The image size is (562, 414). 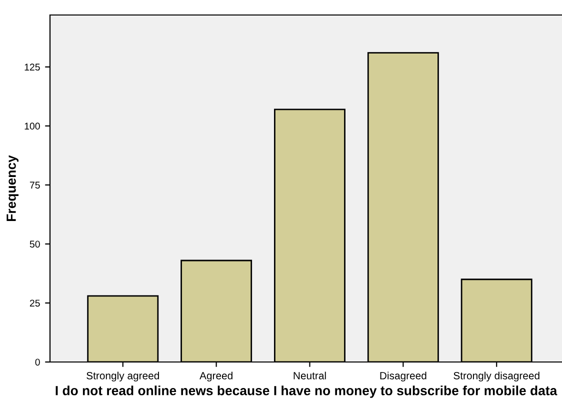 I want to click on y-axis-title: Frequency, so click(x=12, y=188).